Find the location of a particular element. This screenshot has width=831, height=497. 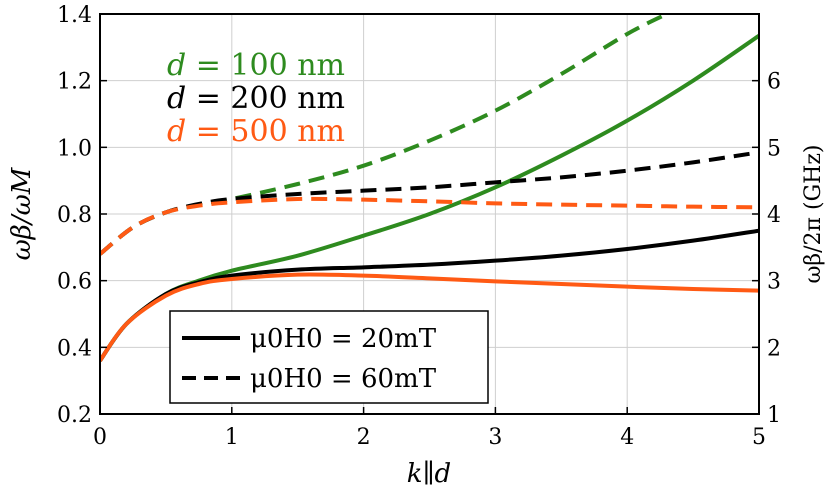

x-tick-label: 1 is located at coordinates (232, 437).